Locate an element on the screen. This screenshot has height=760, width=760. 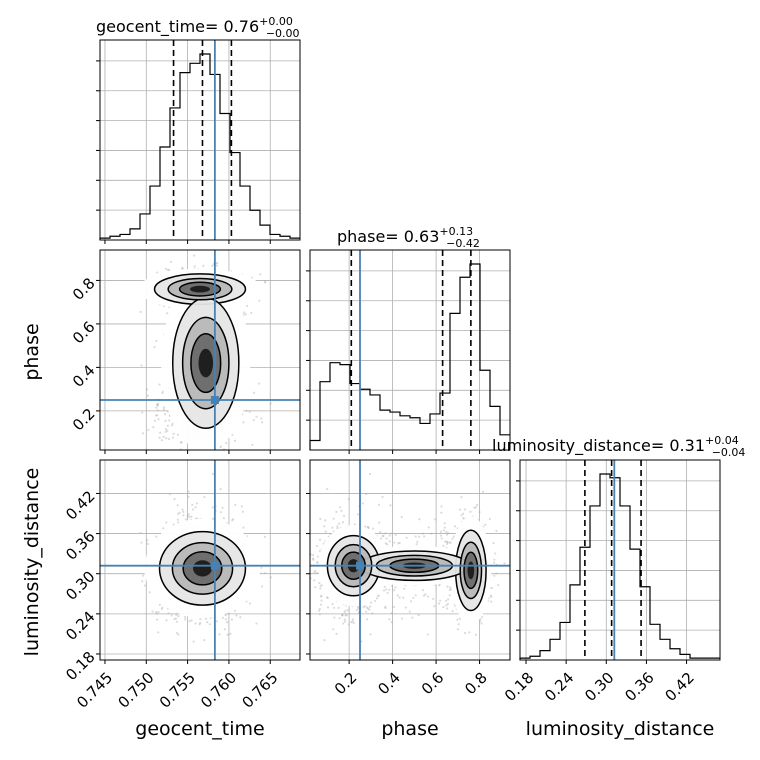
tick-label-y: 0.4 is located at coordinates (84, 376).